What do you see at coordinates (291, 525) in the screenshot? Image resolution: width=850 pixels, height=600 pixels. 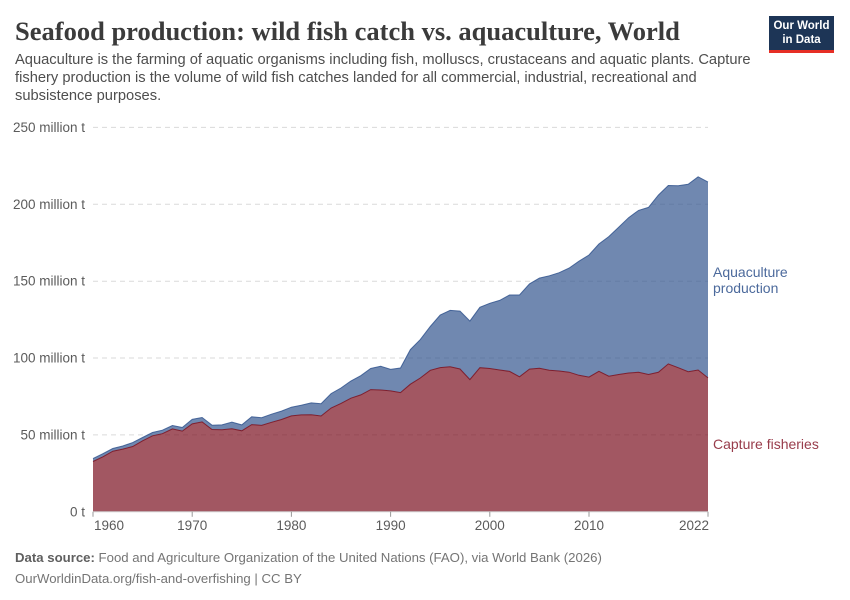 I see `svg-text: 1980` at bounding box center [291, 525].